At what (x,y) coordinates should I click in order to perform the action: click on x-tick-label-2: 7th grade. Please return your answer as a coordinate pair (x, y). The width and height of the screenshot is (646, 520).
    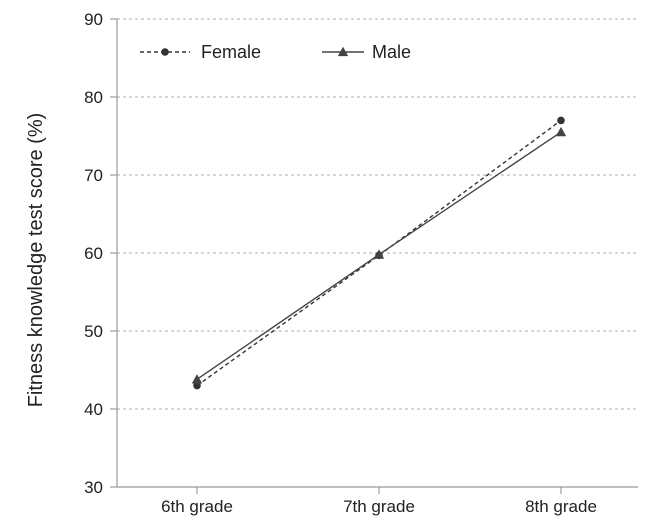
    Looking at the image, I should click on (379, 506).